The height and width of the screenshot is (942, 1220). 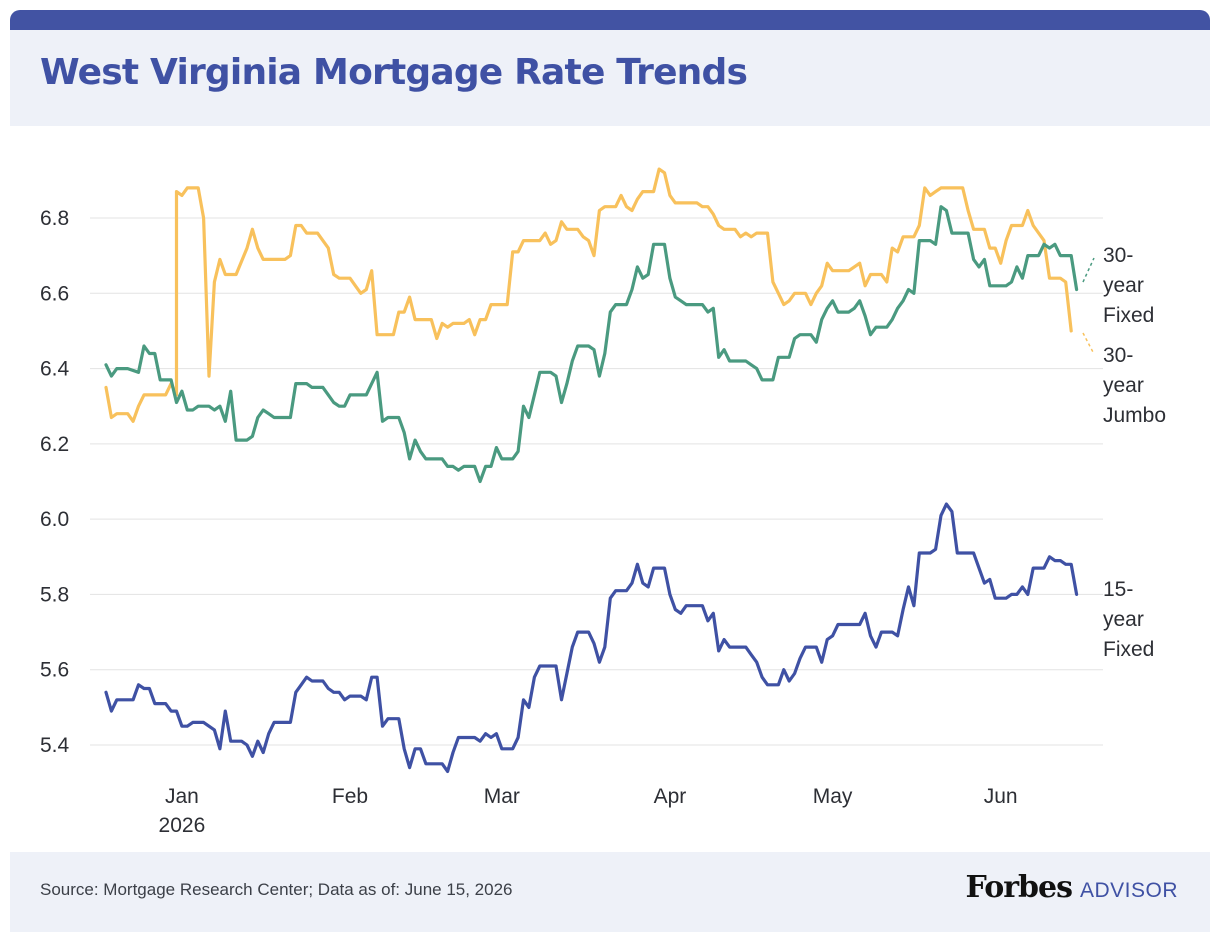 I want to click on forbes-advisor-logo: Forbes ADVISOR, so click(x=1072, y=887).